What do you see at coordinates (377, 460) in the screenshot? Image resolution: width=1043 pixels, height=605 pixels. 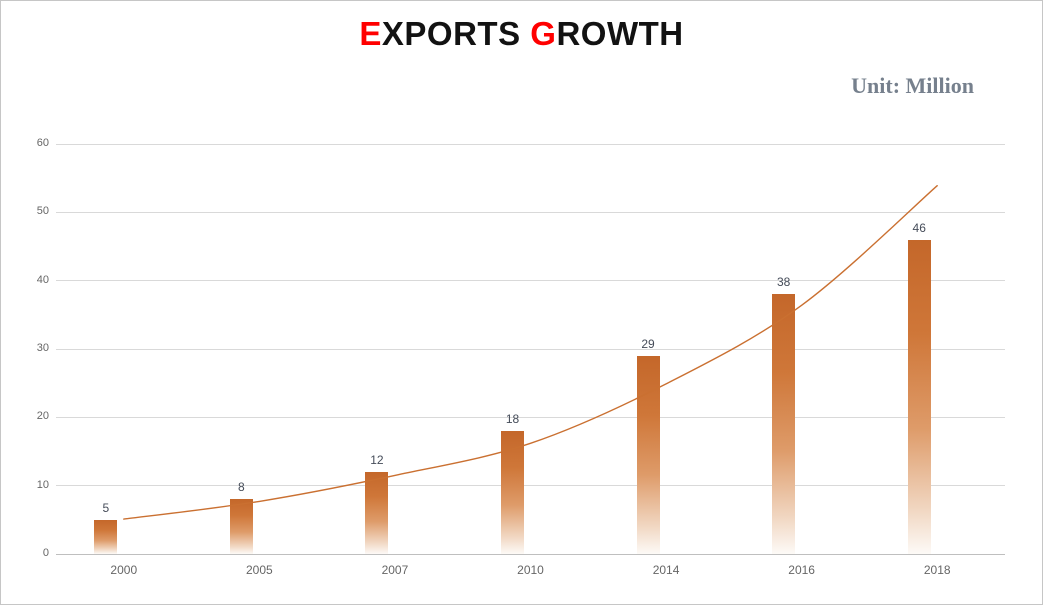 I see `data-label-2007: 12` at bounding box center [377, 460].